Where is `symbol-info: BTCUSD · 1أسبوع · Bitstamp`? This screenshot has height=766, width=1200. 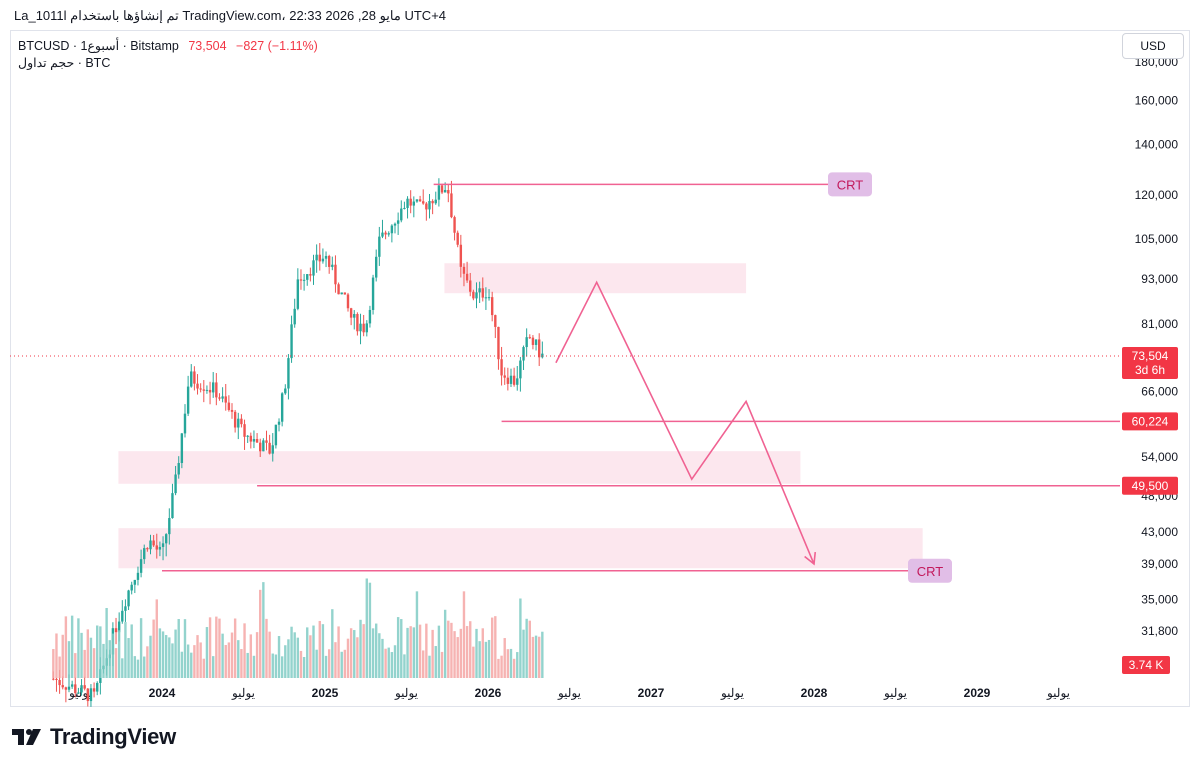
symbol-info: BTCUSD · 1أسبوع · Bitstamp is located at coordinates (98, 46).